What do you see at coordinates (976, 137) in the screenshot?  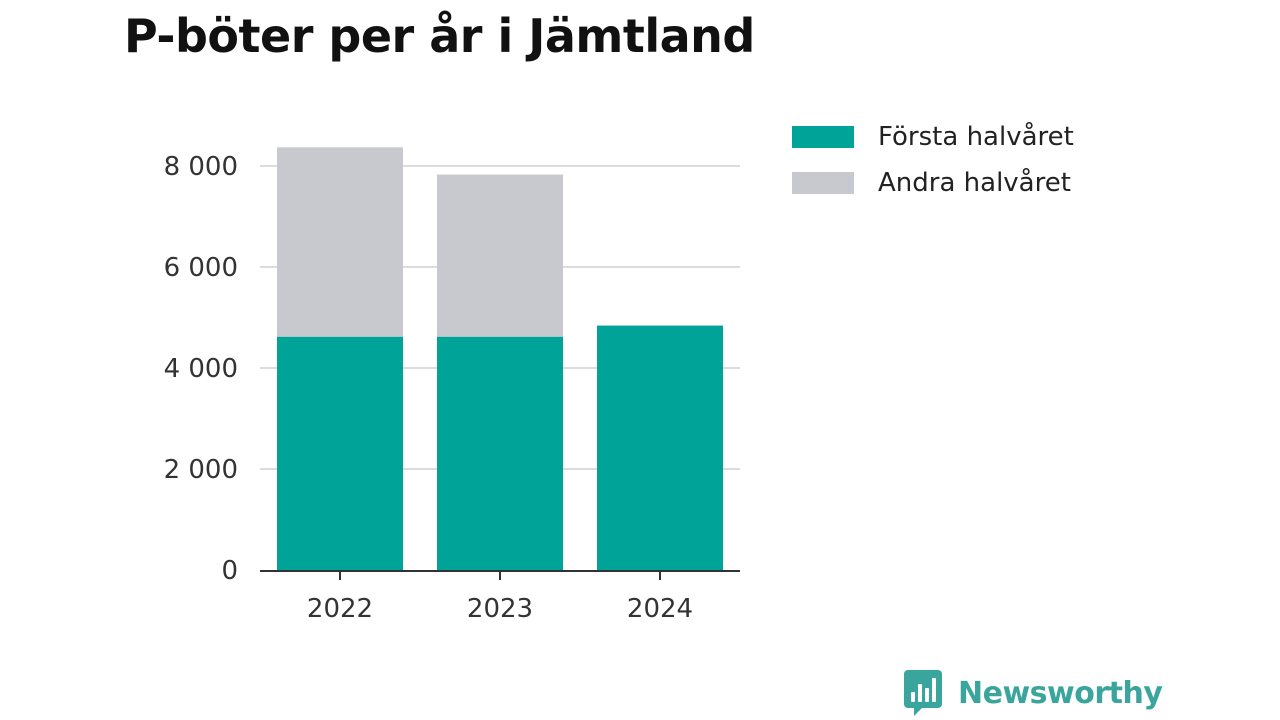 I see `legend-label-first-half: Första halvåret` at bounding box center [976, 137].